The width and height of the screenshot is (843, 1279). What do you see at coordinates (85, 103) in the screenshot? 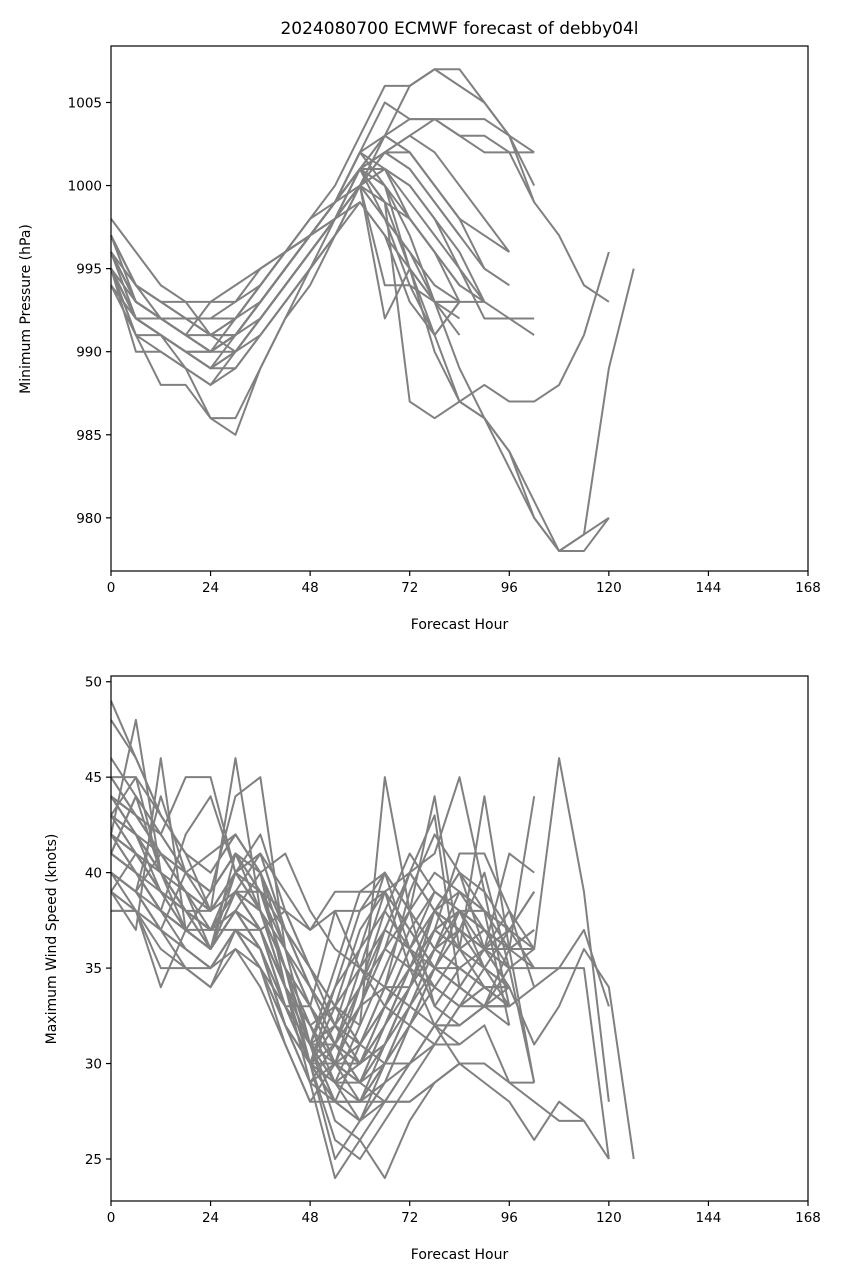
I see `pressure-y-tick-label: 1005` at bounding box center [85, 103].